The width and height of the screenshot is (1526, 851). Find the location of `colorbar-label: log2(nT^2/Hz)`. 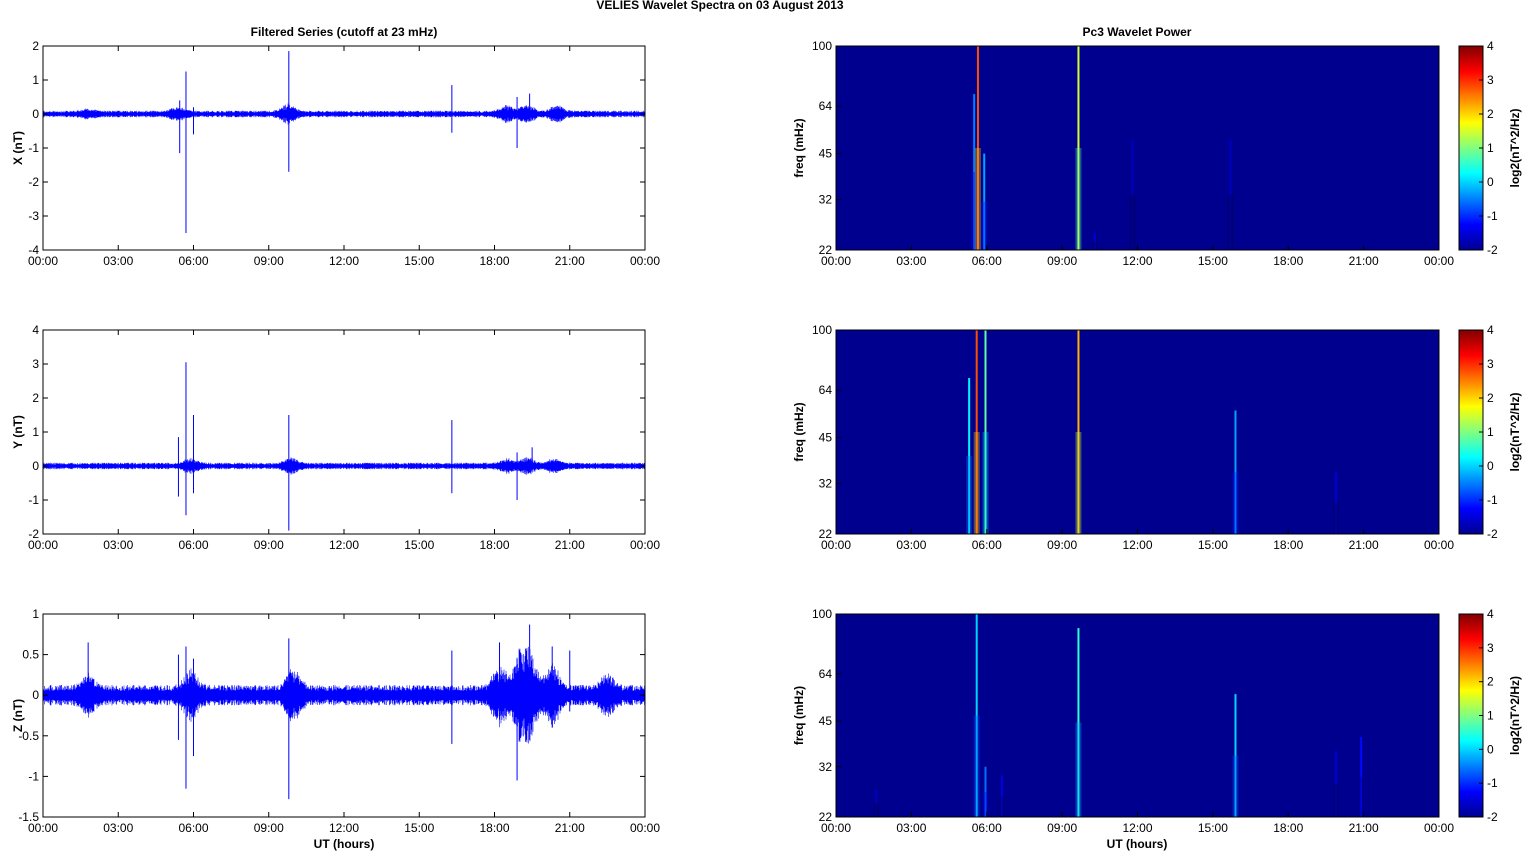

colorbar-label: log2(nT^2/Hz) is located at coordinates (1515, 715).